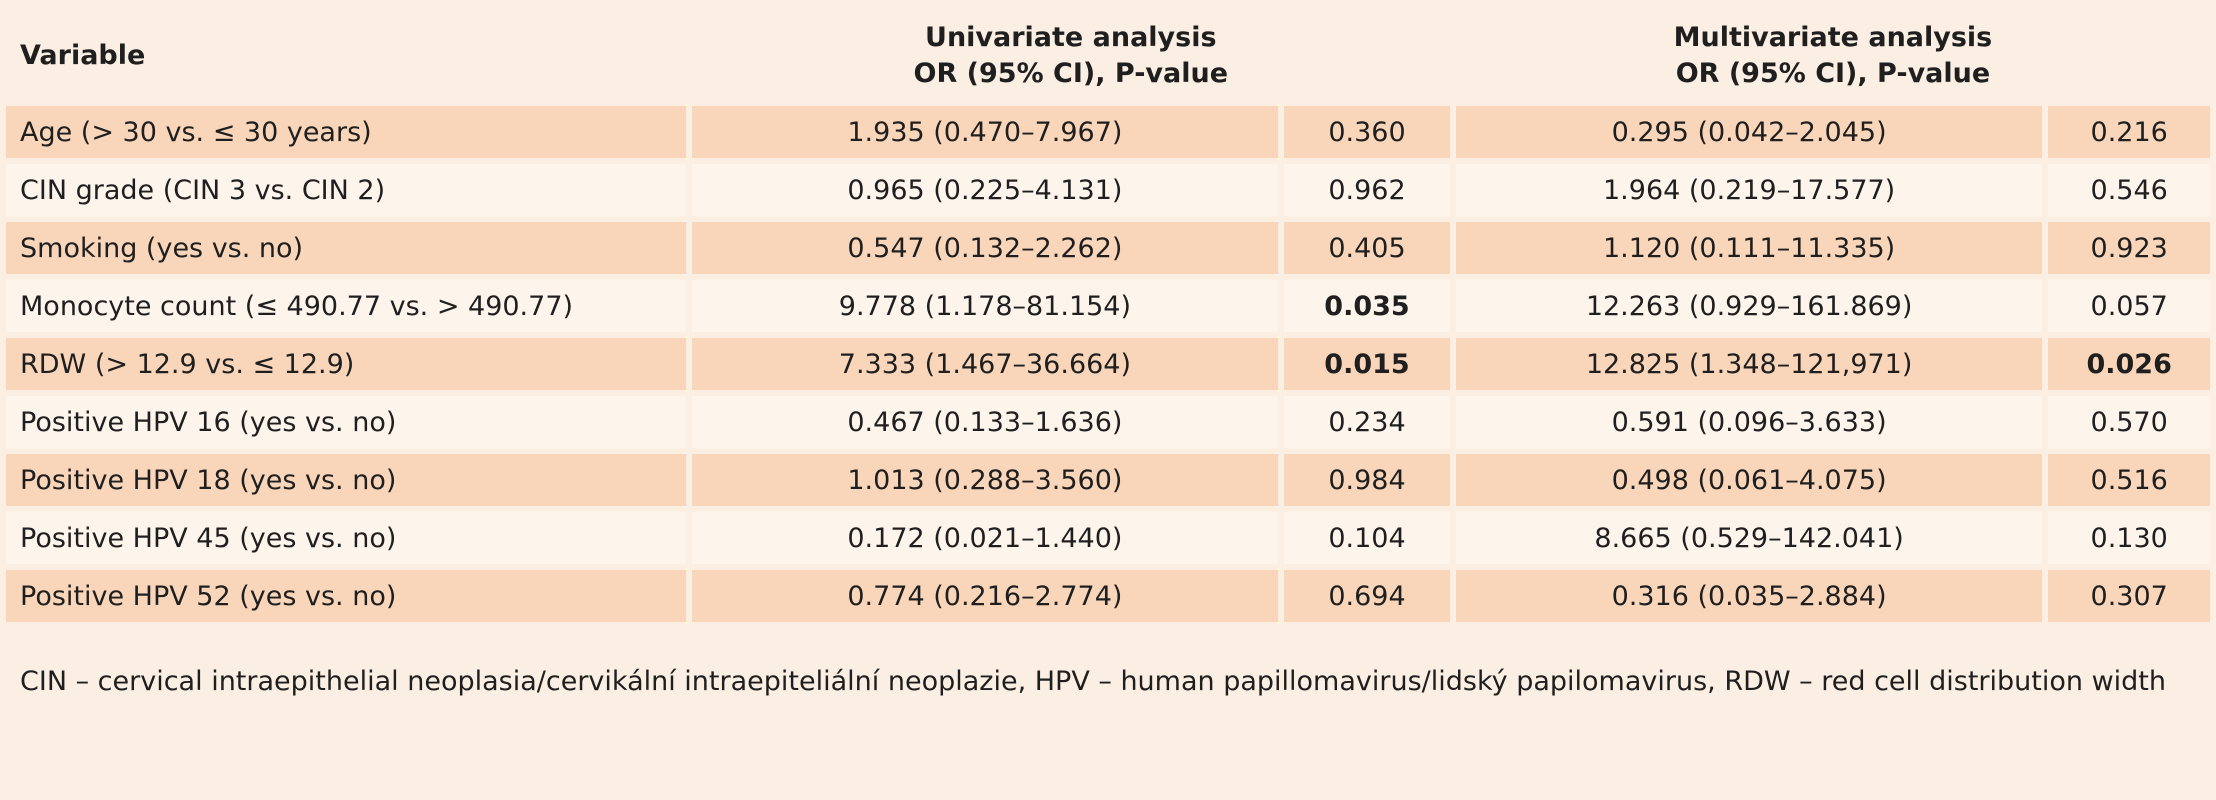 This screenshot has height=800, width=2216. What do you see at coordinates (985, 306) in the screenshot?
I see `cell-uni-or: 9.778 (1.178–81.154)` at bounding box center [985, 306].